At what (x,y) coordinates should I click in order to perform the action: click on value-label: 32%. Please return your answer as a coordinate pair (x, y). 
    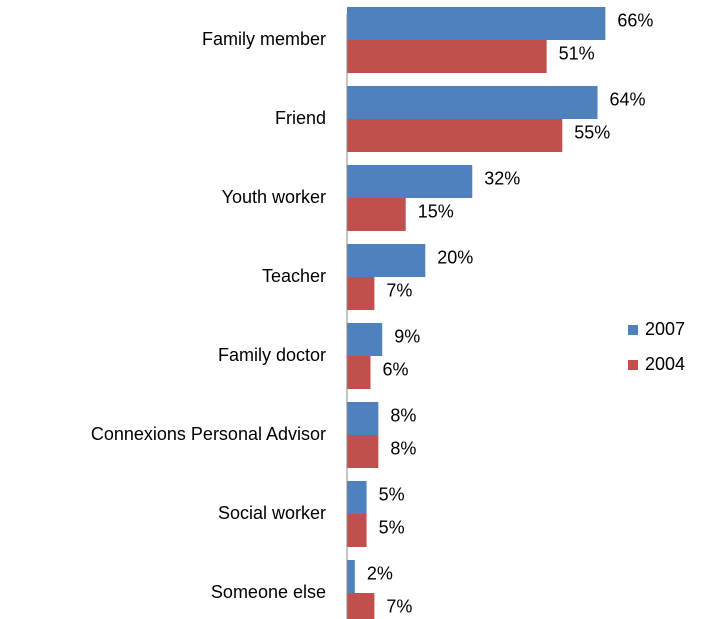
    Looking at the image, I should click on (502, 178).